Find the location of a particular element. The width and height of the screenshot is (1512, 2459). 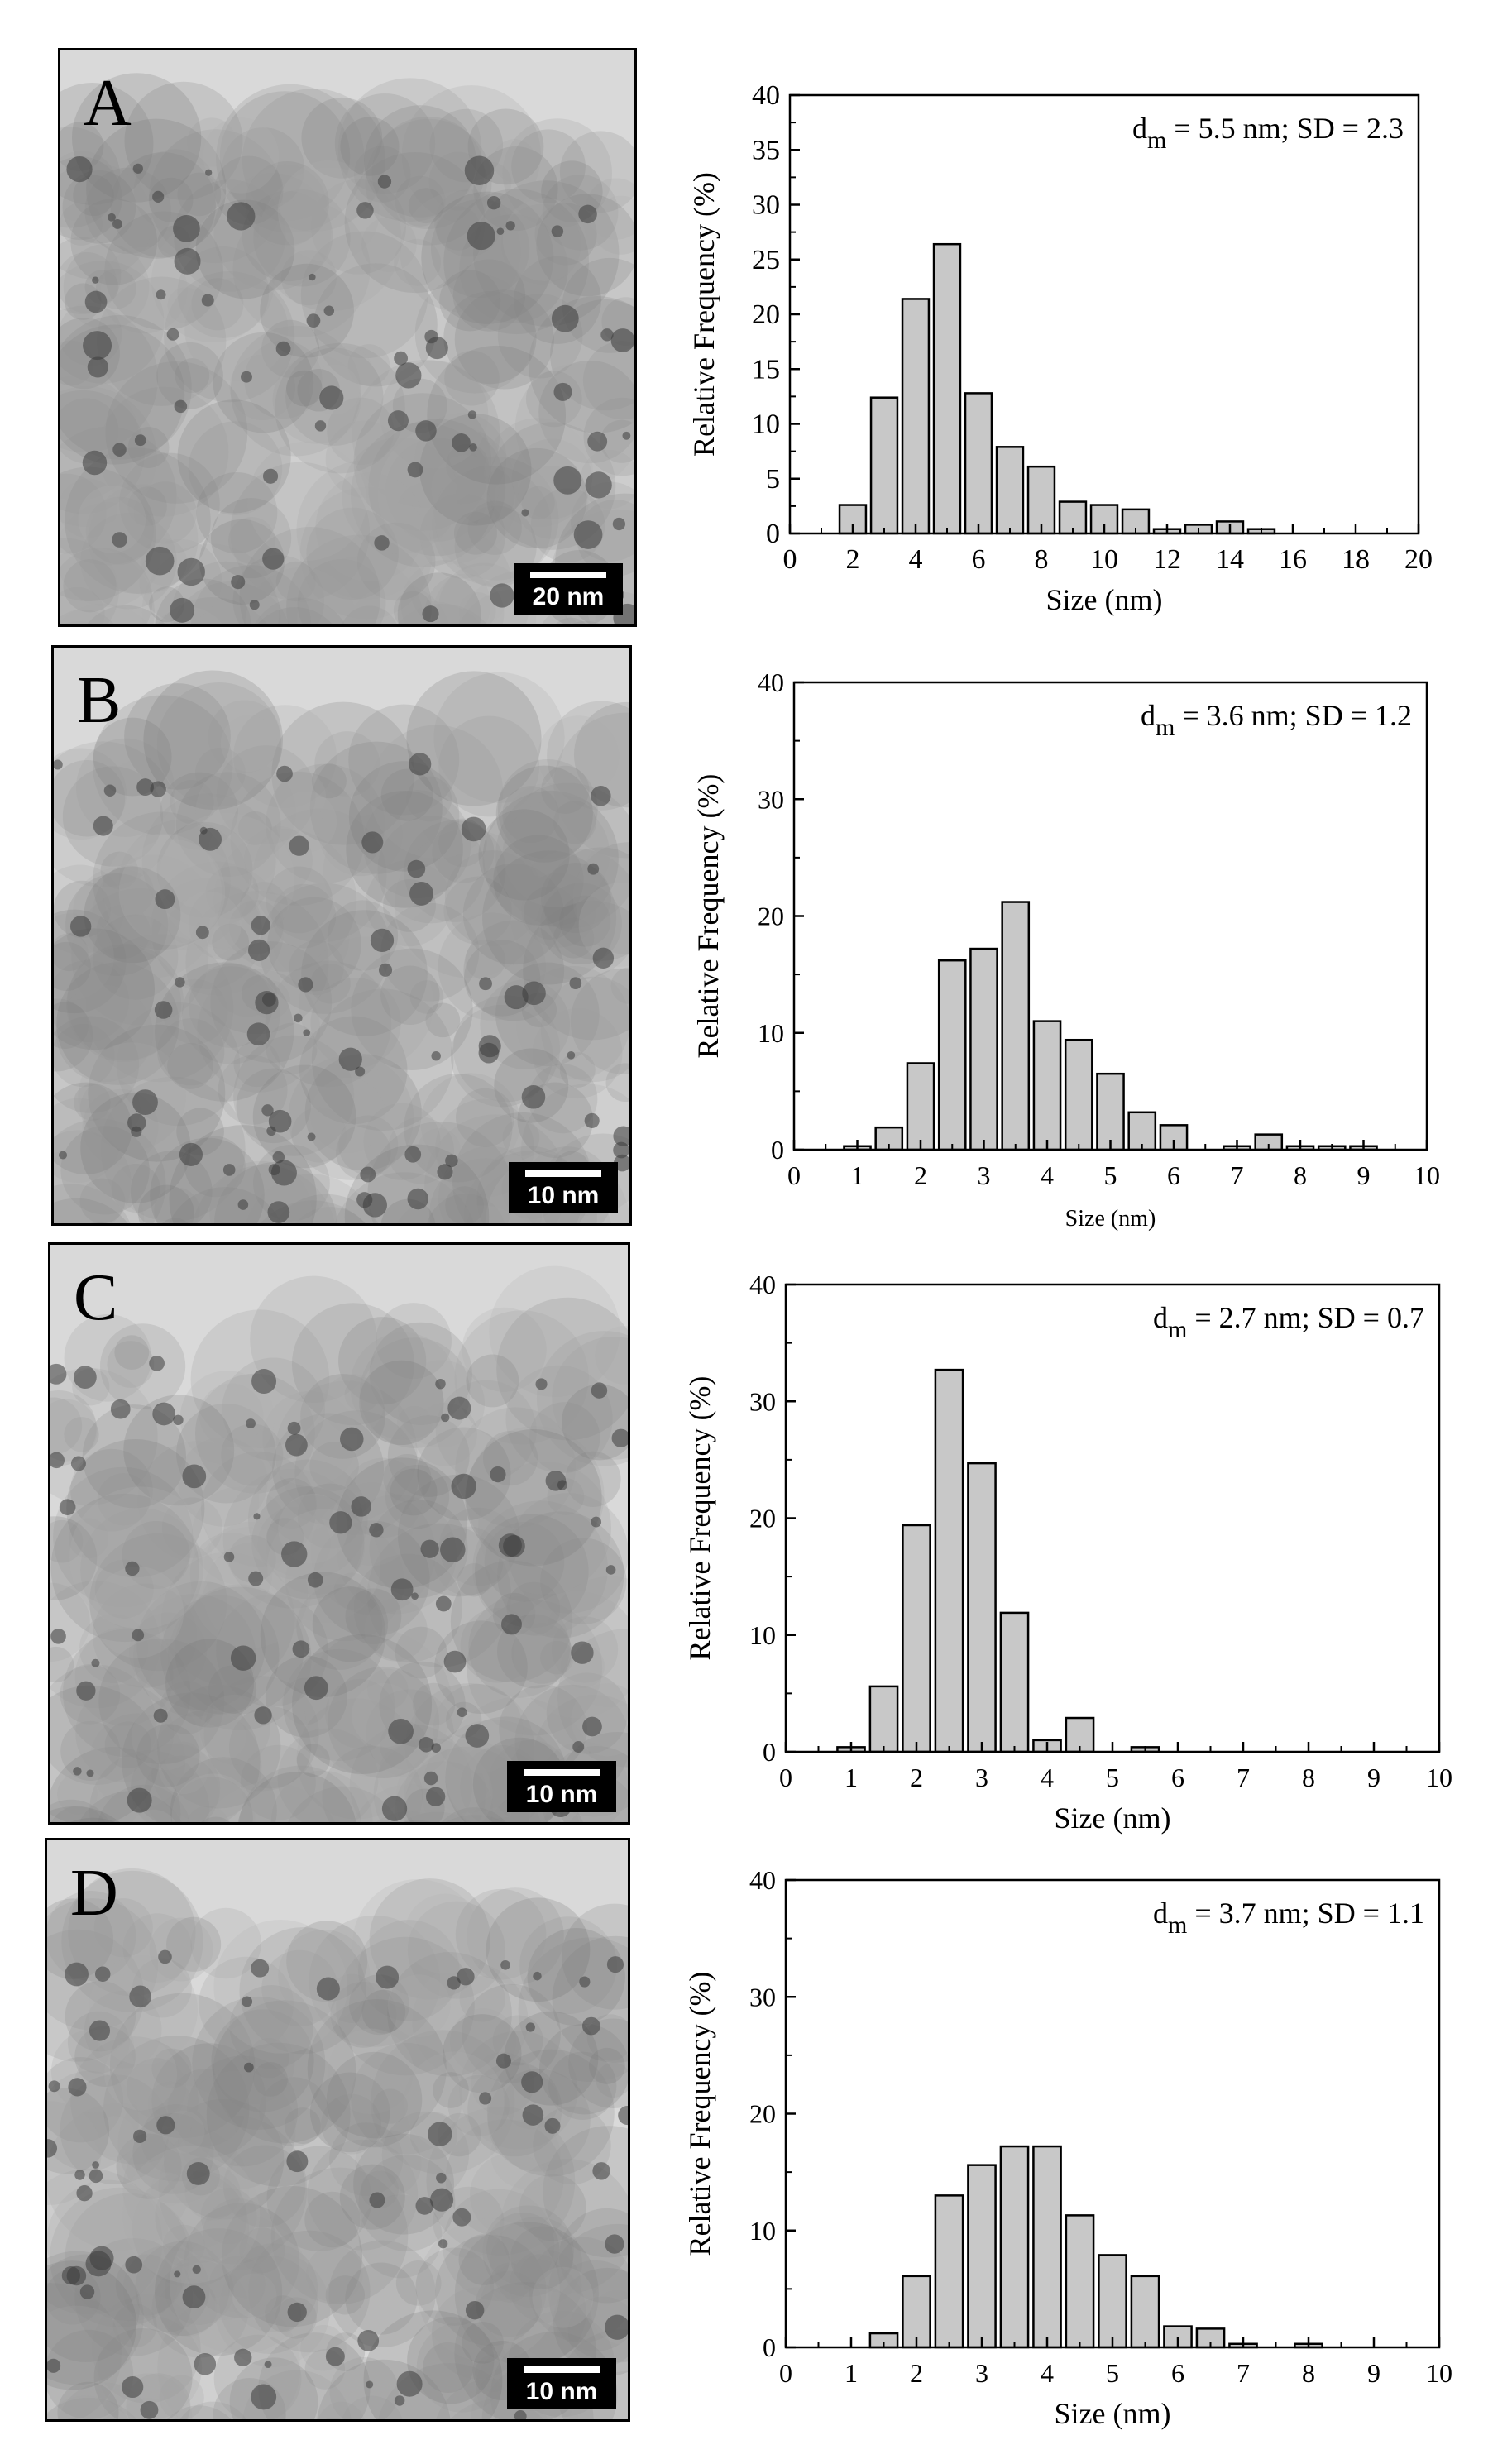

micrograph-b: B 10 nm is located at coordinates (341, 935).